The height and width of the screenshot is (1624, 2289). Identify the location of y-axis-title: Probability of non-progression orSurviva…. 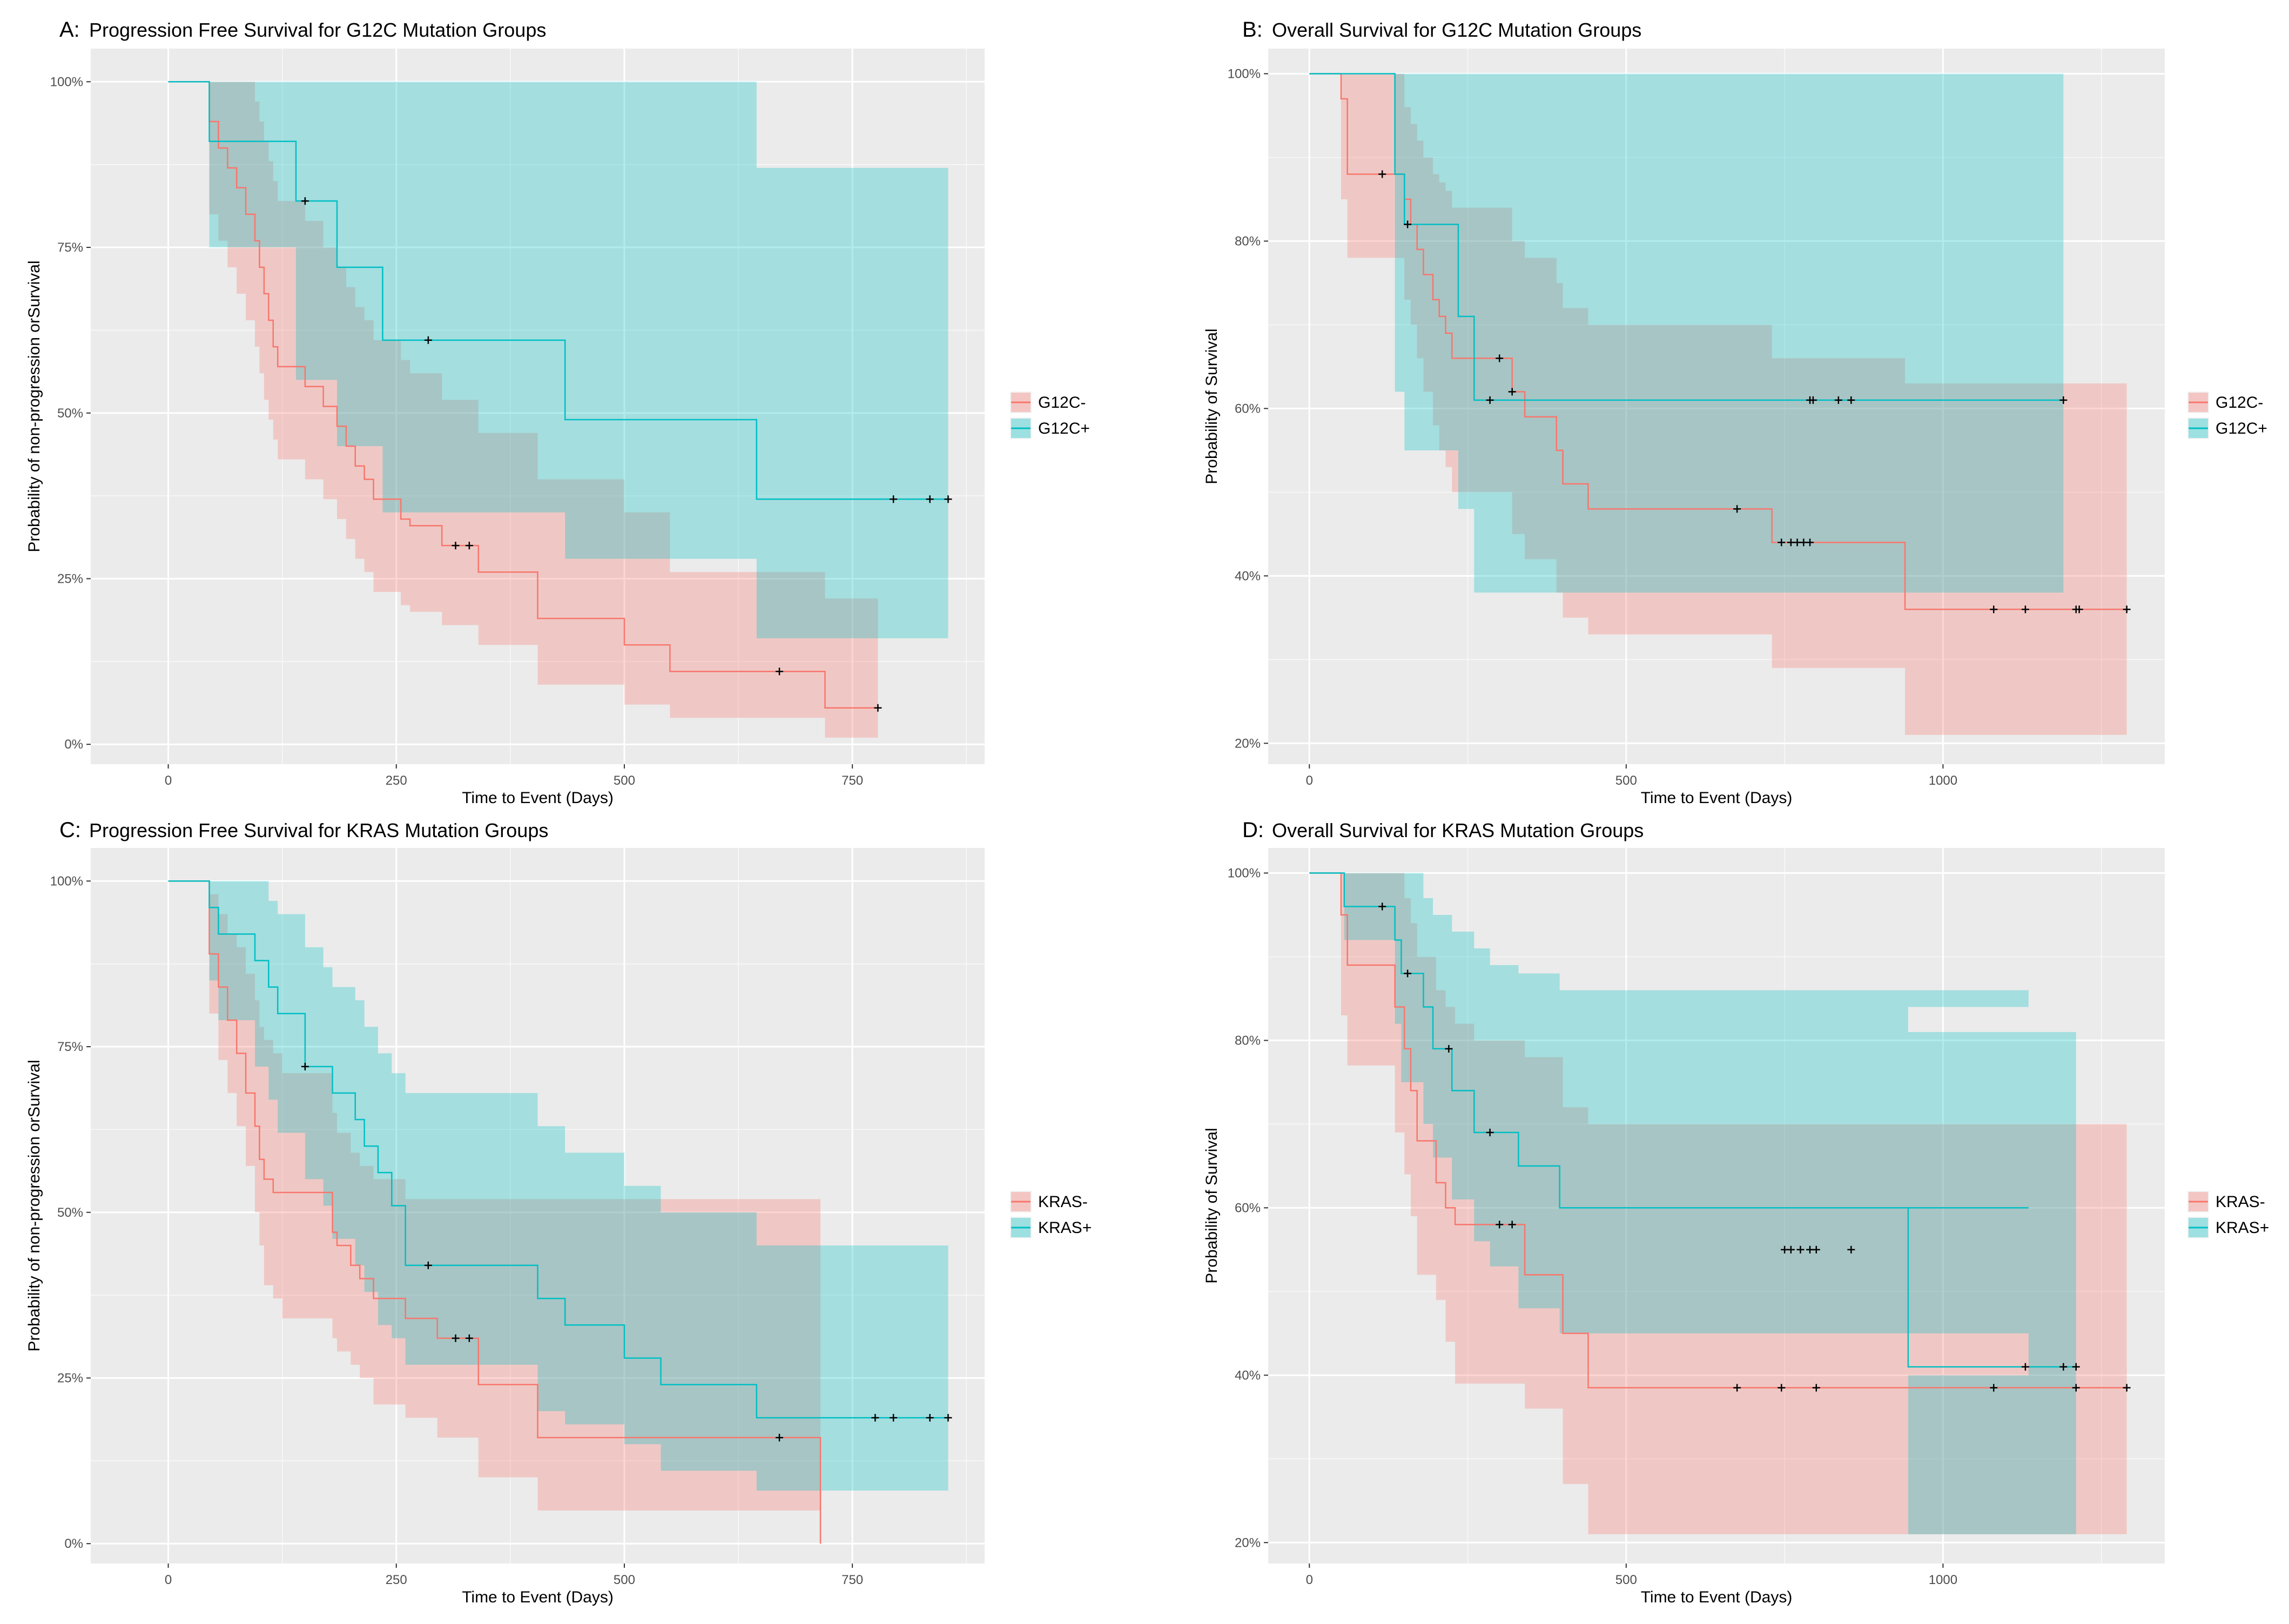
(34, 1205).